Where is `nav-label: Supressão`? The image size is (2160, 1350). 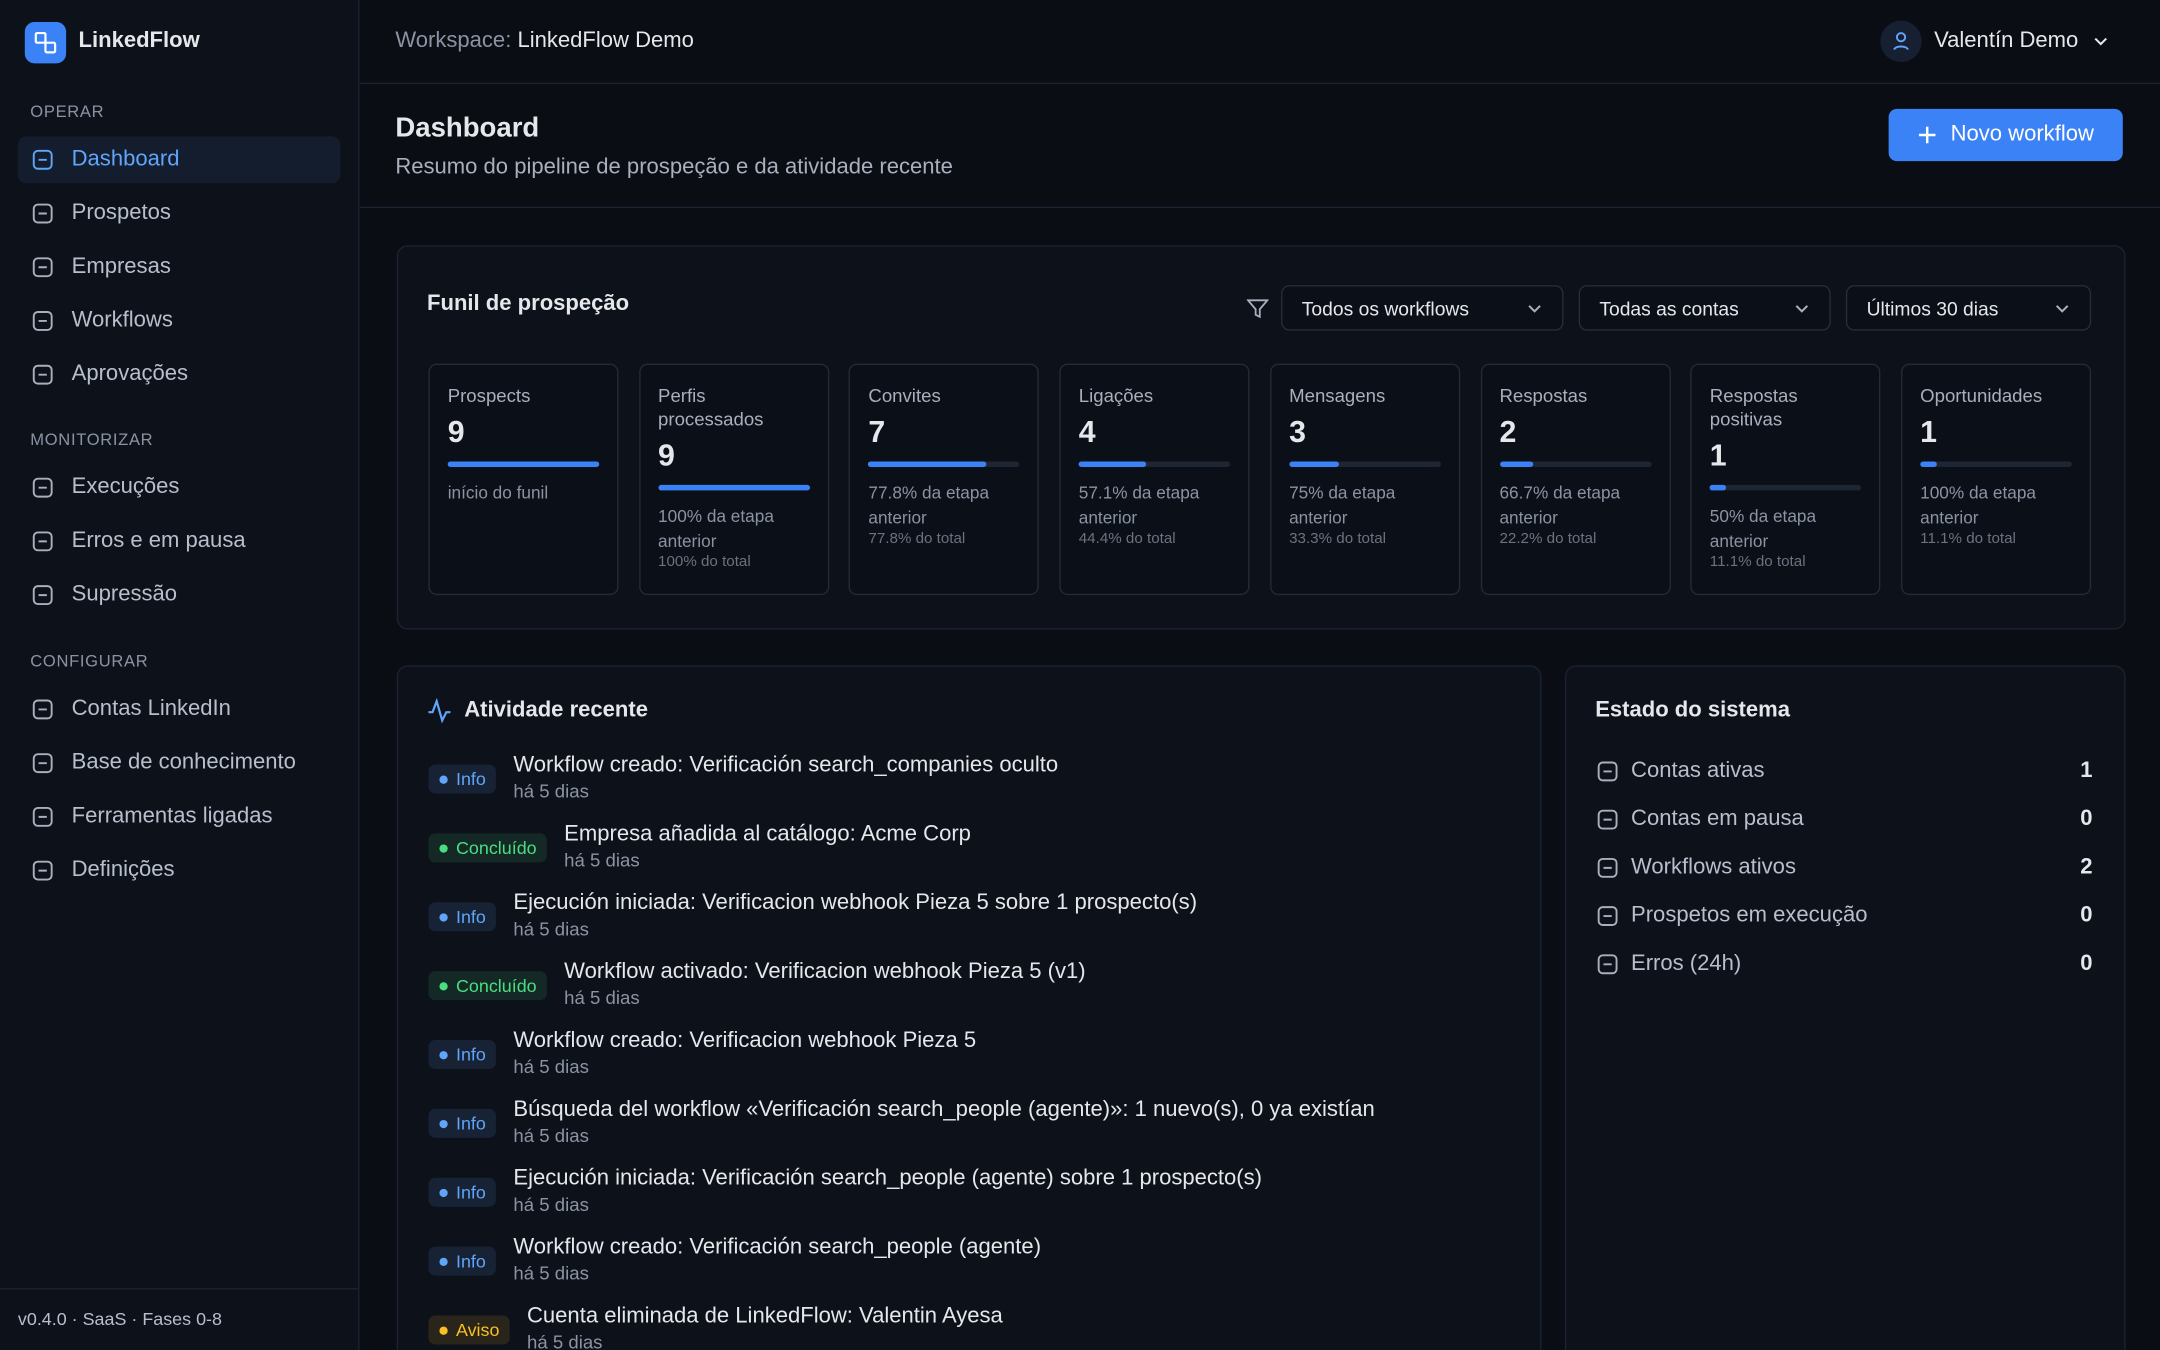
nav-label: Supressão is located at coordinates (124, 594).